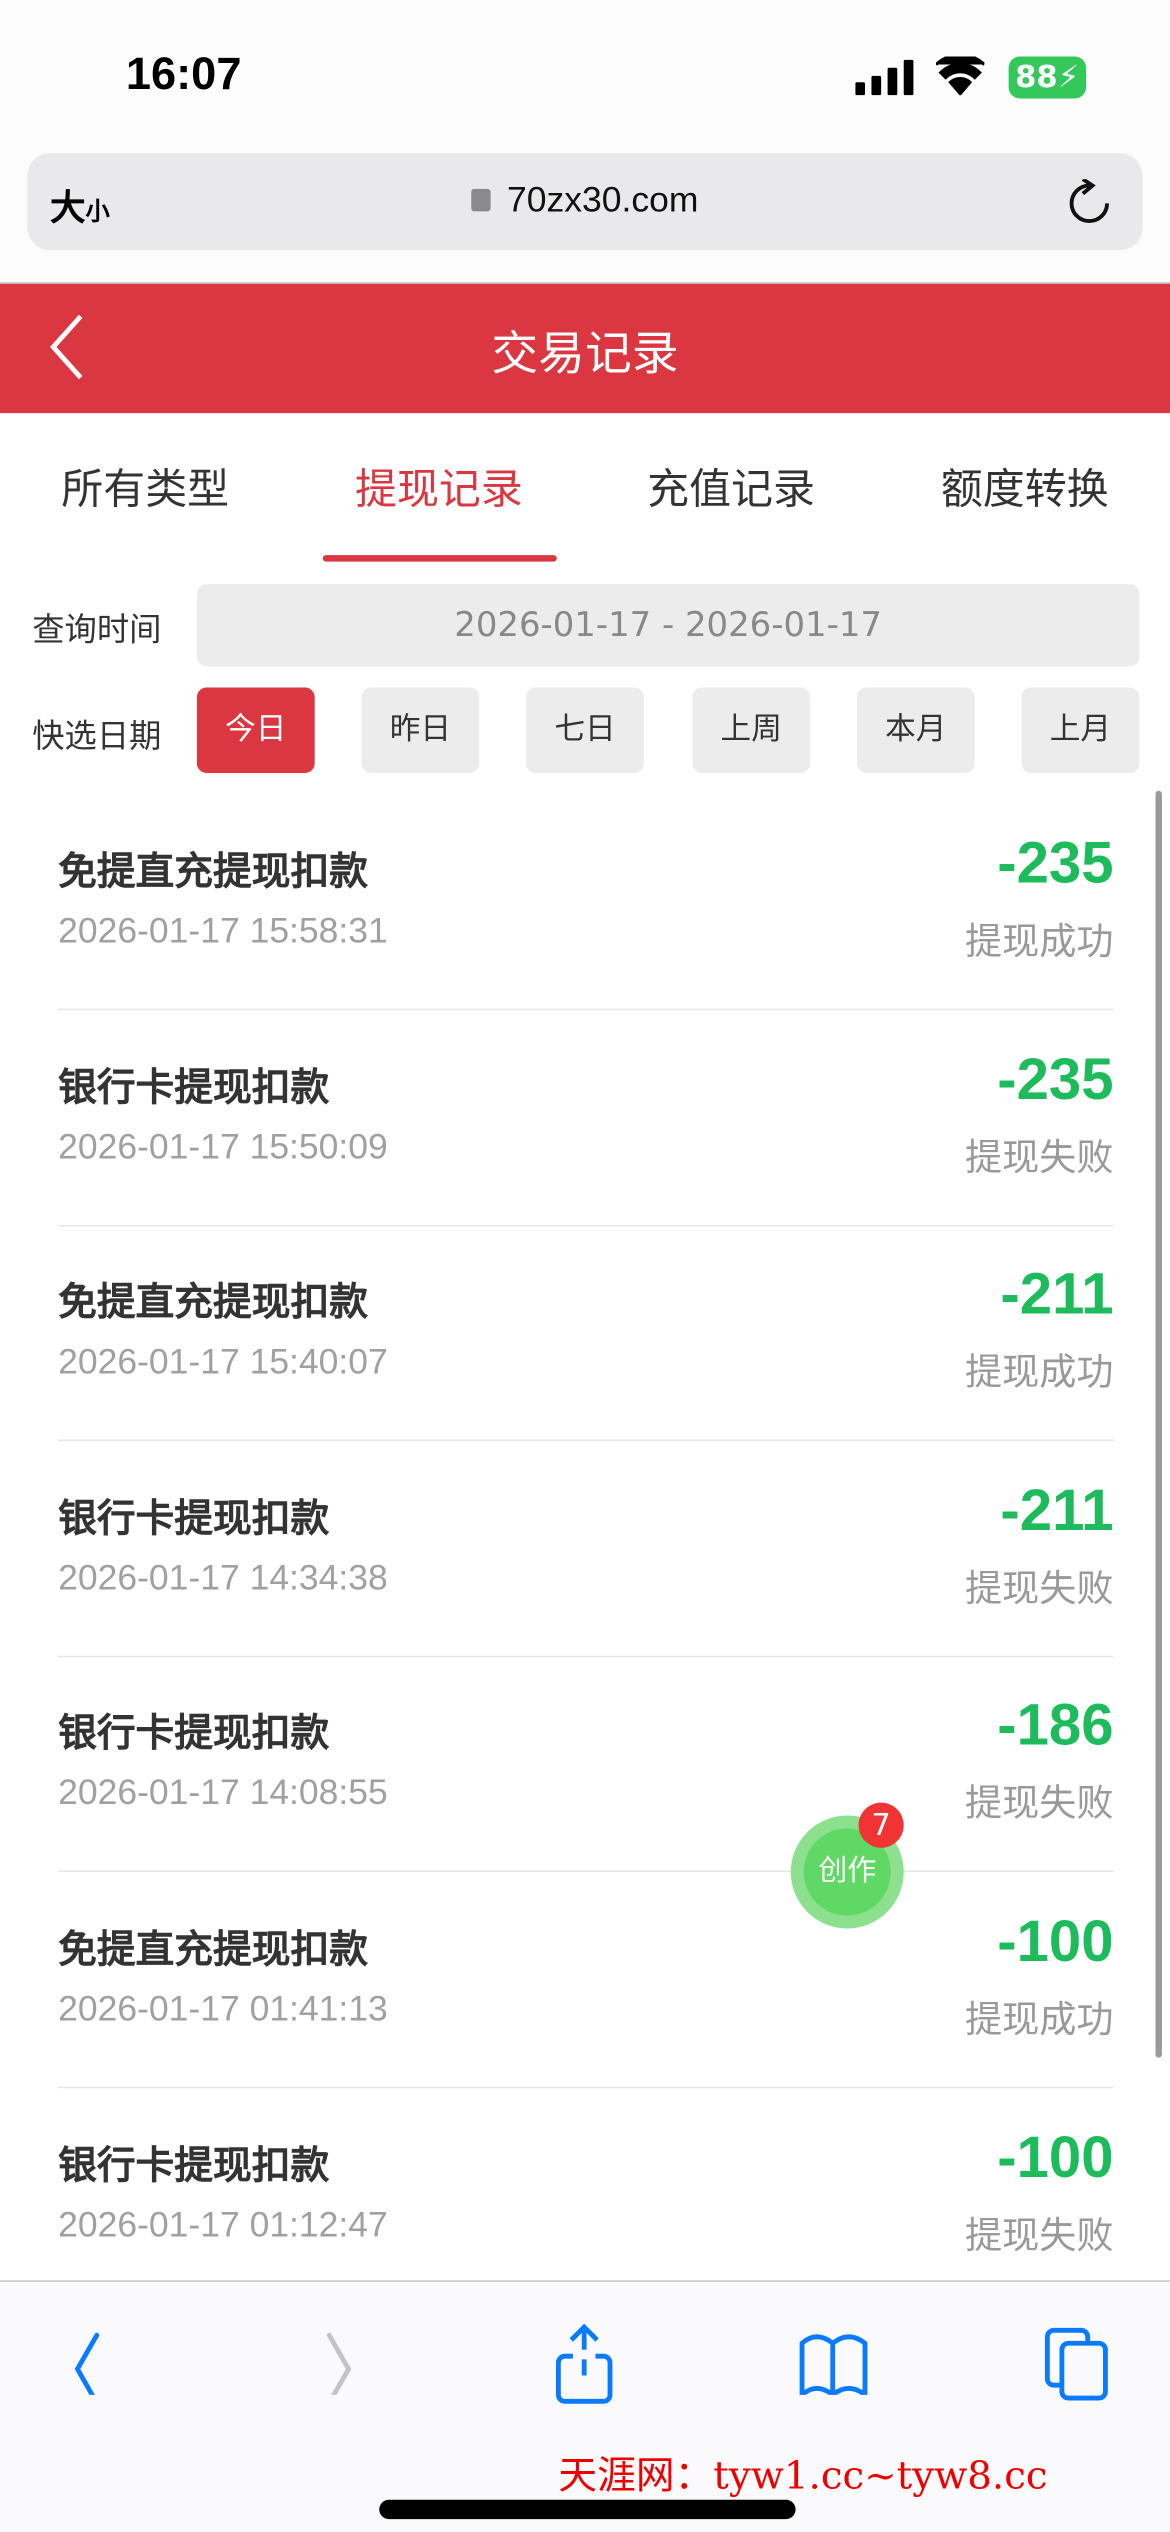  I want to click on page-header: 交易记录, so click(585, 348).